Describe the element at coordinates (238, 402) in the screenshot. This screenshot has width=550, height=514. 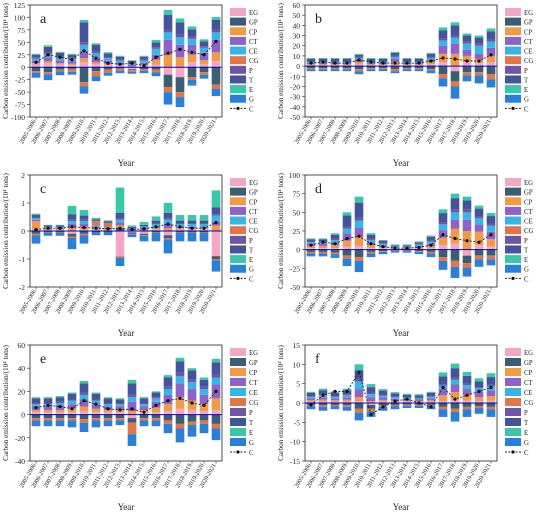
I see `legend-swatch-cg` at that location.